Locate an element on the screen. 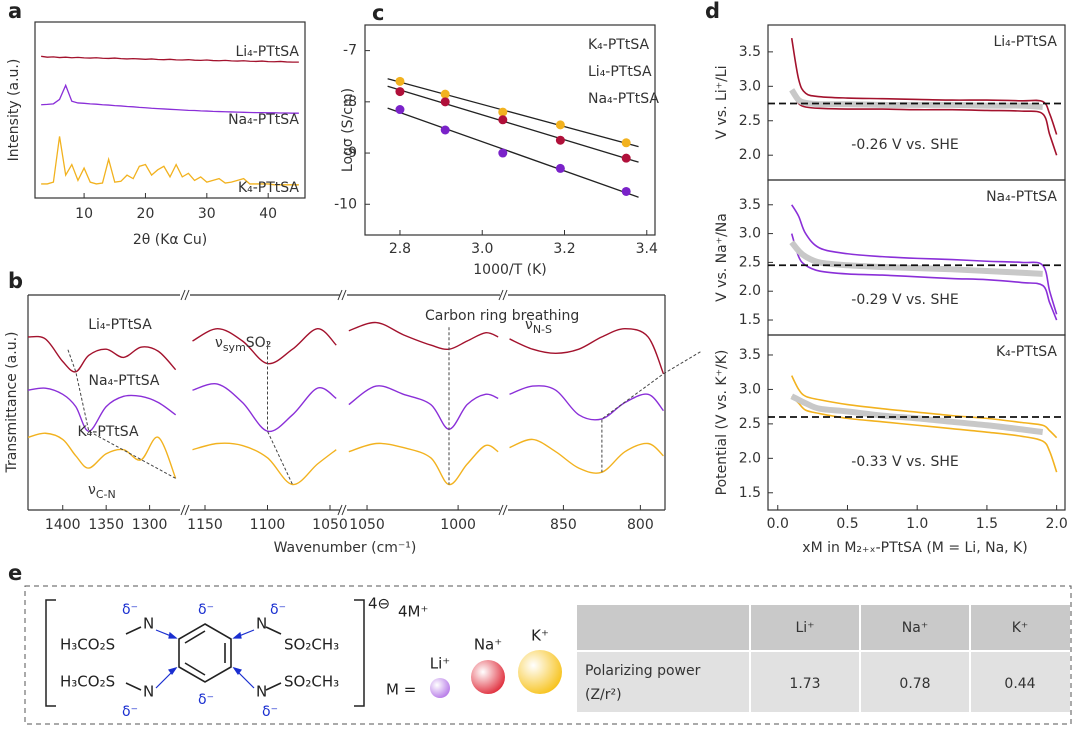 The height and width of the screenshot is (729, 1080). x-tick-label: 1.5 is located at coordinates (987, 524).